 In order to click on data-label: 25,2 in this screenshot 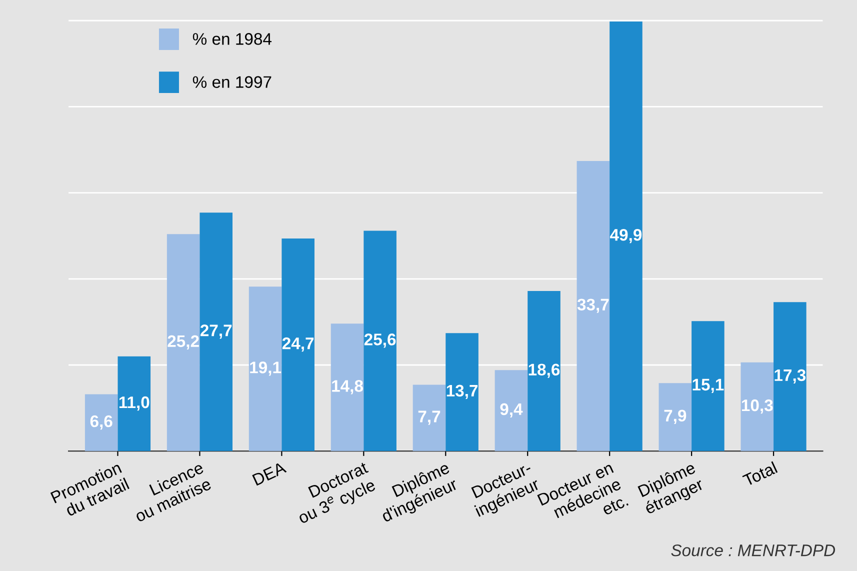, I will do `click(183, 342)`.